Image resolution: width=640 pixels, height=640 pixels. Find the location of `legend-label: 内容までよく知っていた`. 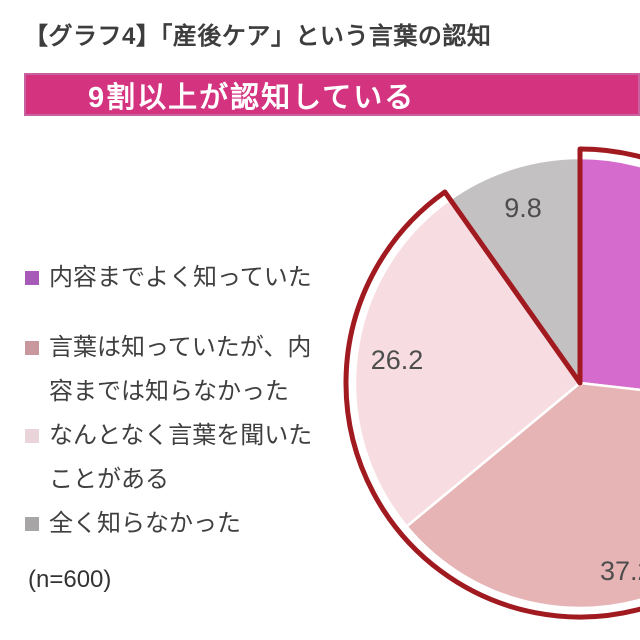

legend-label: 内容までよく知っていた is located at coordinates (180, 277).